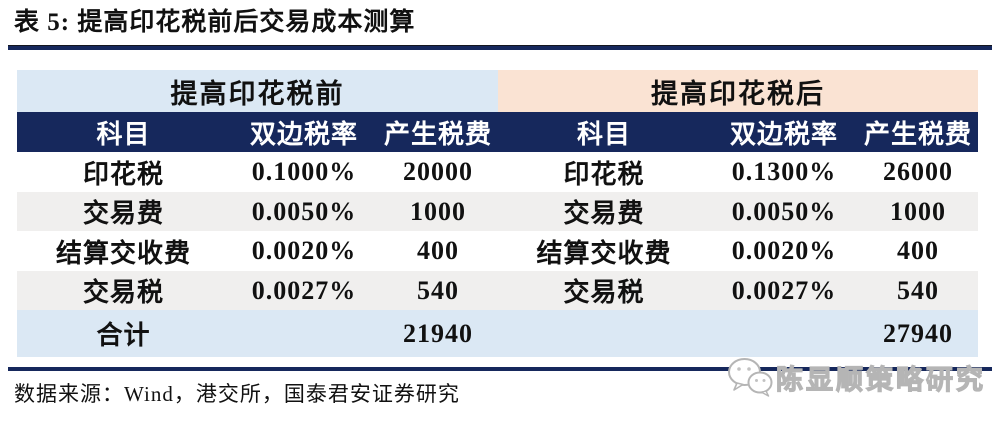 This screenshot has height=422, width=1000. Describe the element at coordinates (438, 333) in the screenshot. I see `before-total-amount: 21940` at that location.